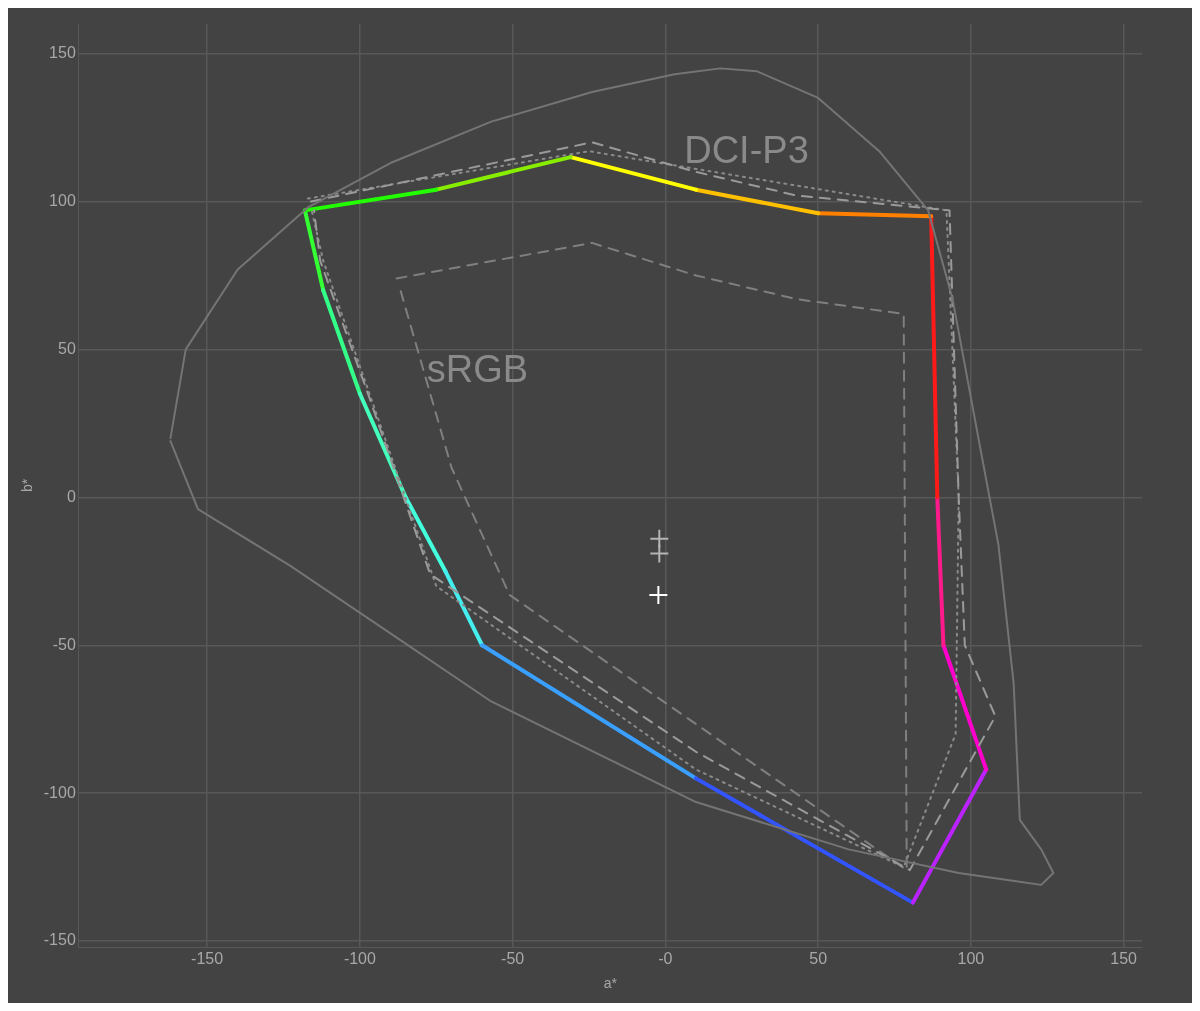 The image size is (1200, 1011). What do you see at coordinates (67, 348) in the screenshot?
I see `y-tick-label: 50` at bounding box center [67, 348].